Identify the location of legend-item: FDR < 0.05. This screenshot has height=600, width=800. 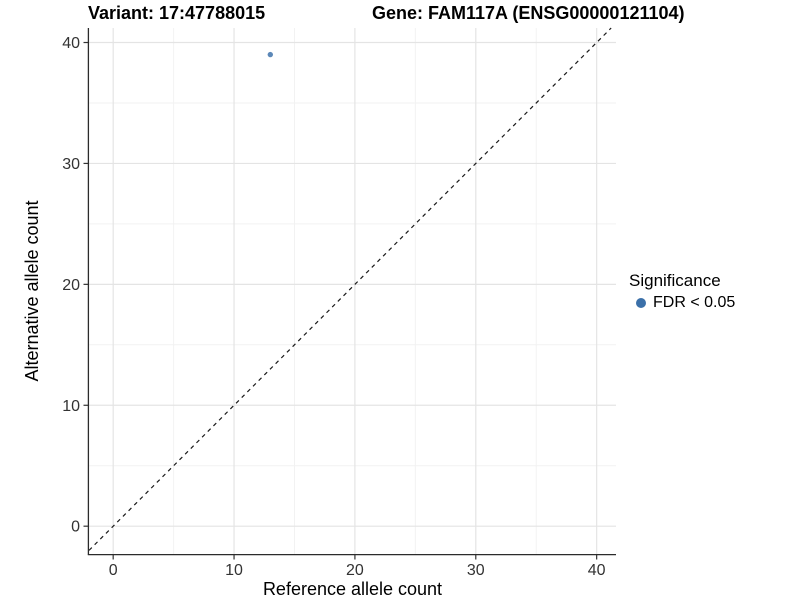
(682, 303).